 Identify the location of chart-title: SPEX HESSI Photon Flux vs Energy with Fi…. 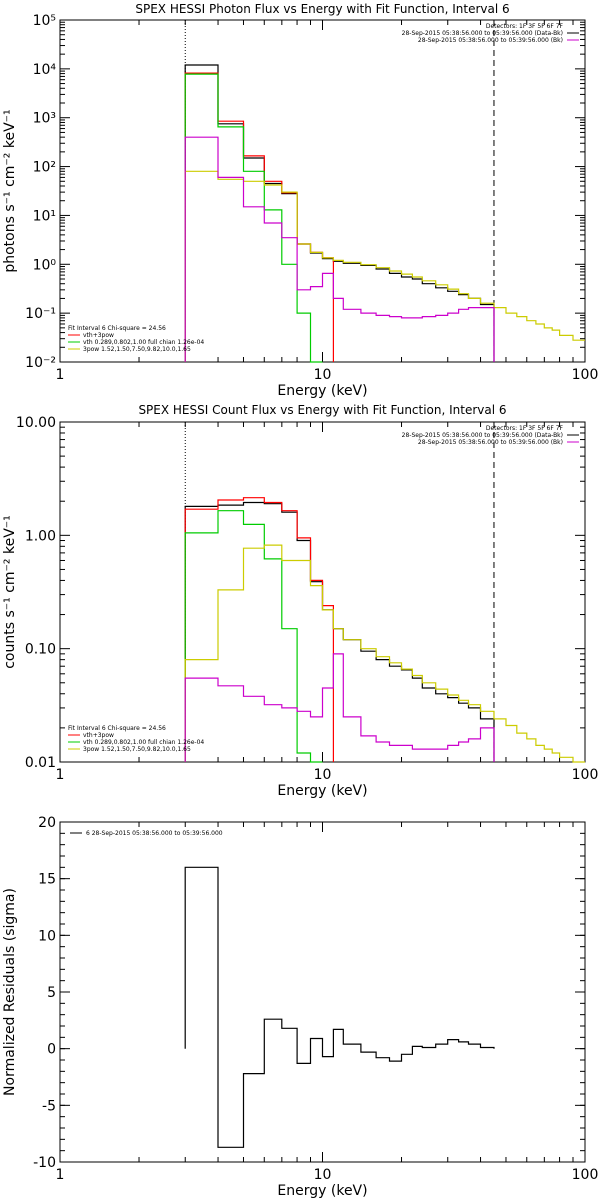
(322, 9).